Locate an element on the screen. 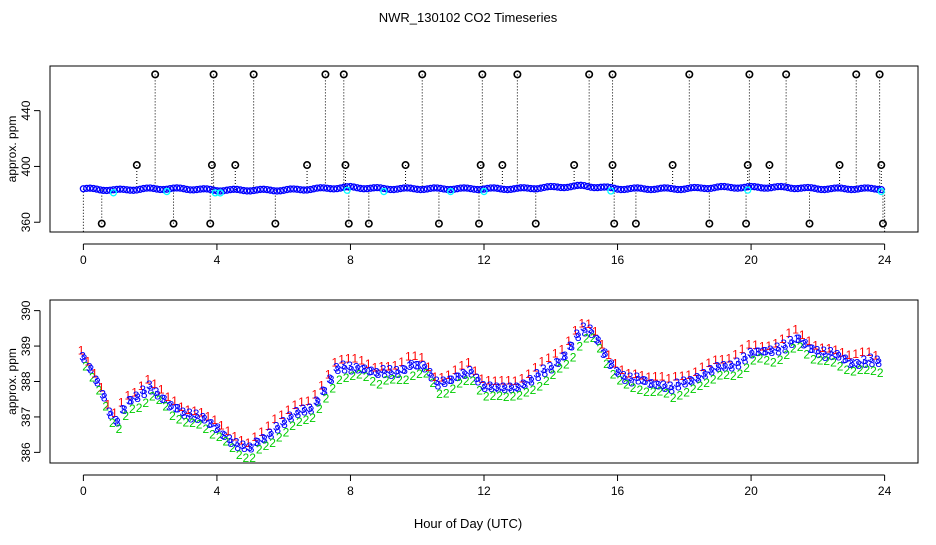  bottom-ylabel: approx. ppm is located at coordinates (12, 381).